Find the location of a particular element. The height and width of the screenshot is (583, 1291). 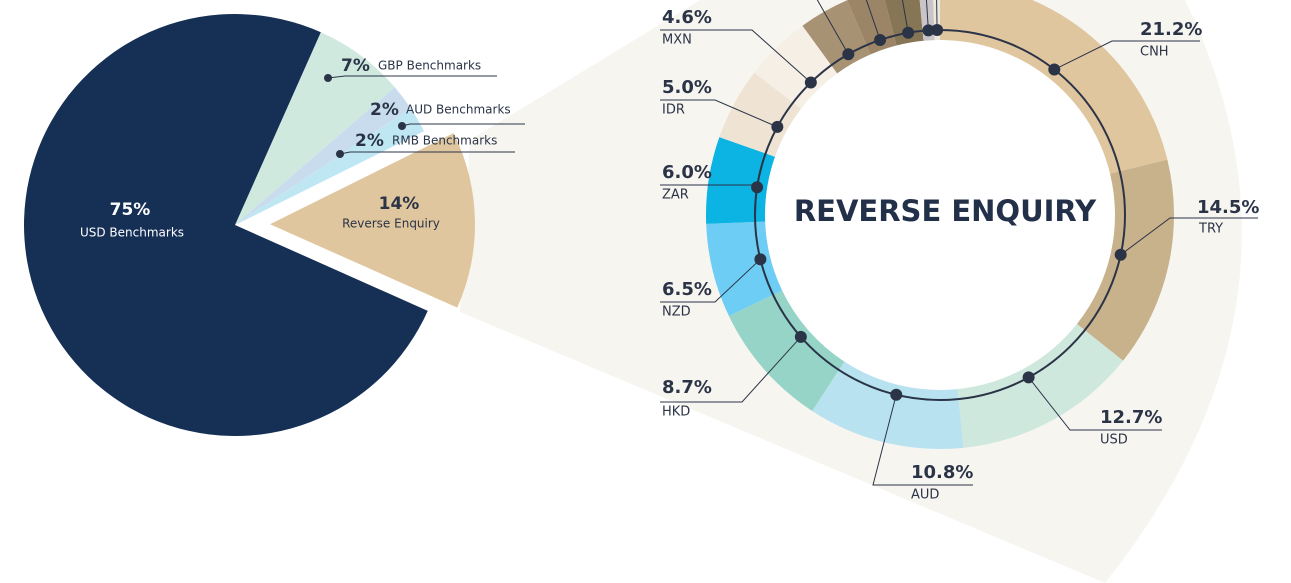

segment-value: 6.5% is located at coordinates (687, 289).